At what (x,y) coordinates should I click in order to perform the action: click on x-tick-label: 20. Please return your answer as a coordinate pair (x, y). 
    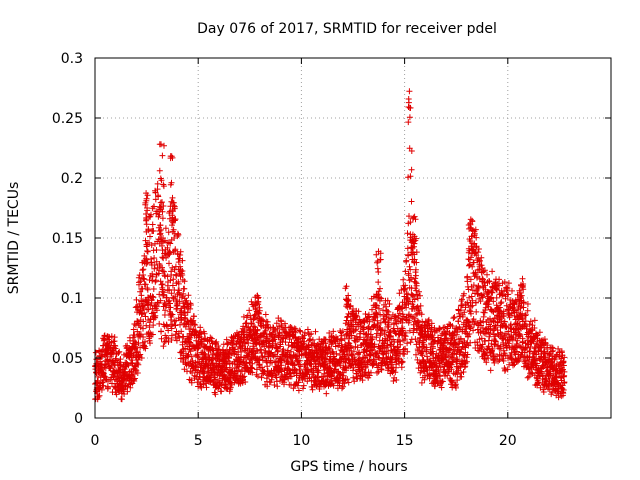
    Looking at the image, I should click on (508, 441).